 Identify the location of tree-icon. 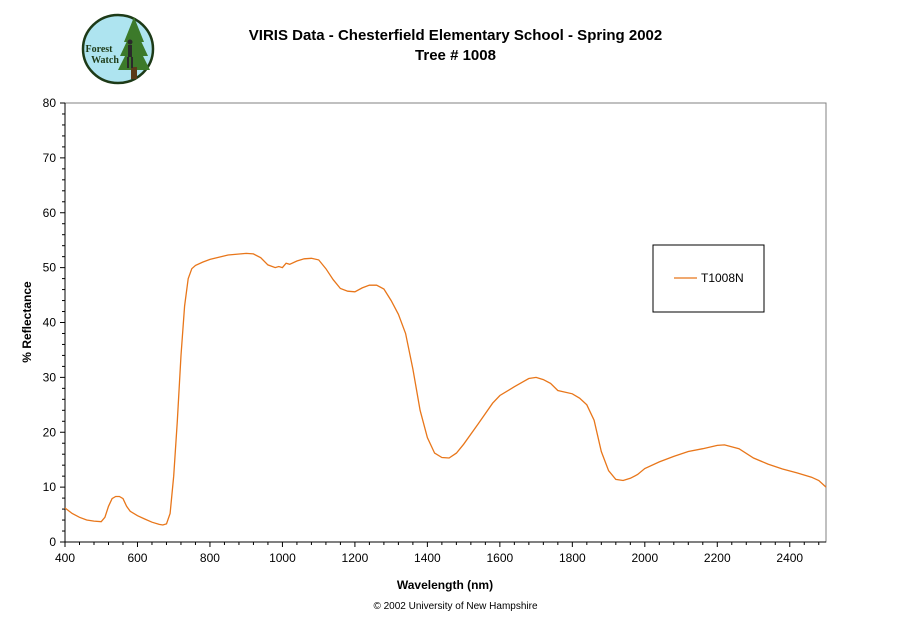
(134, 48).